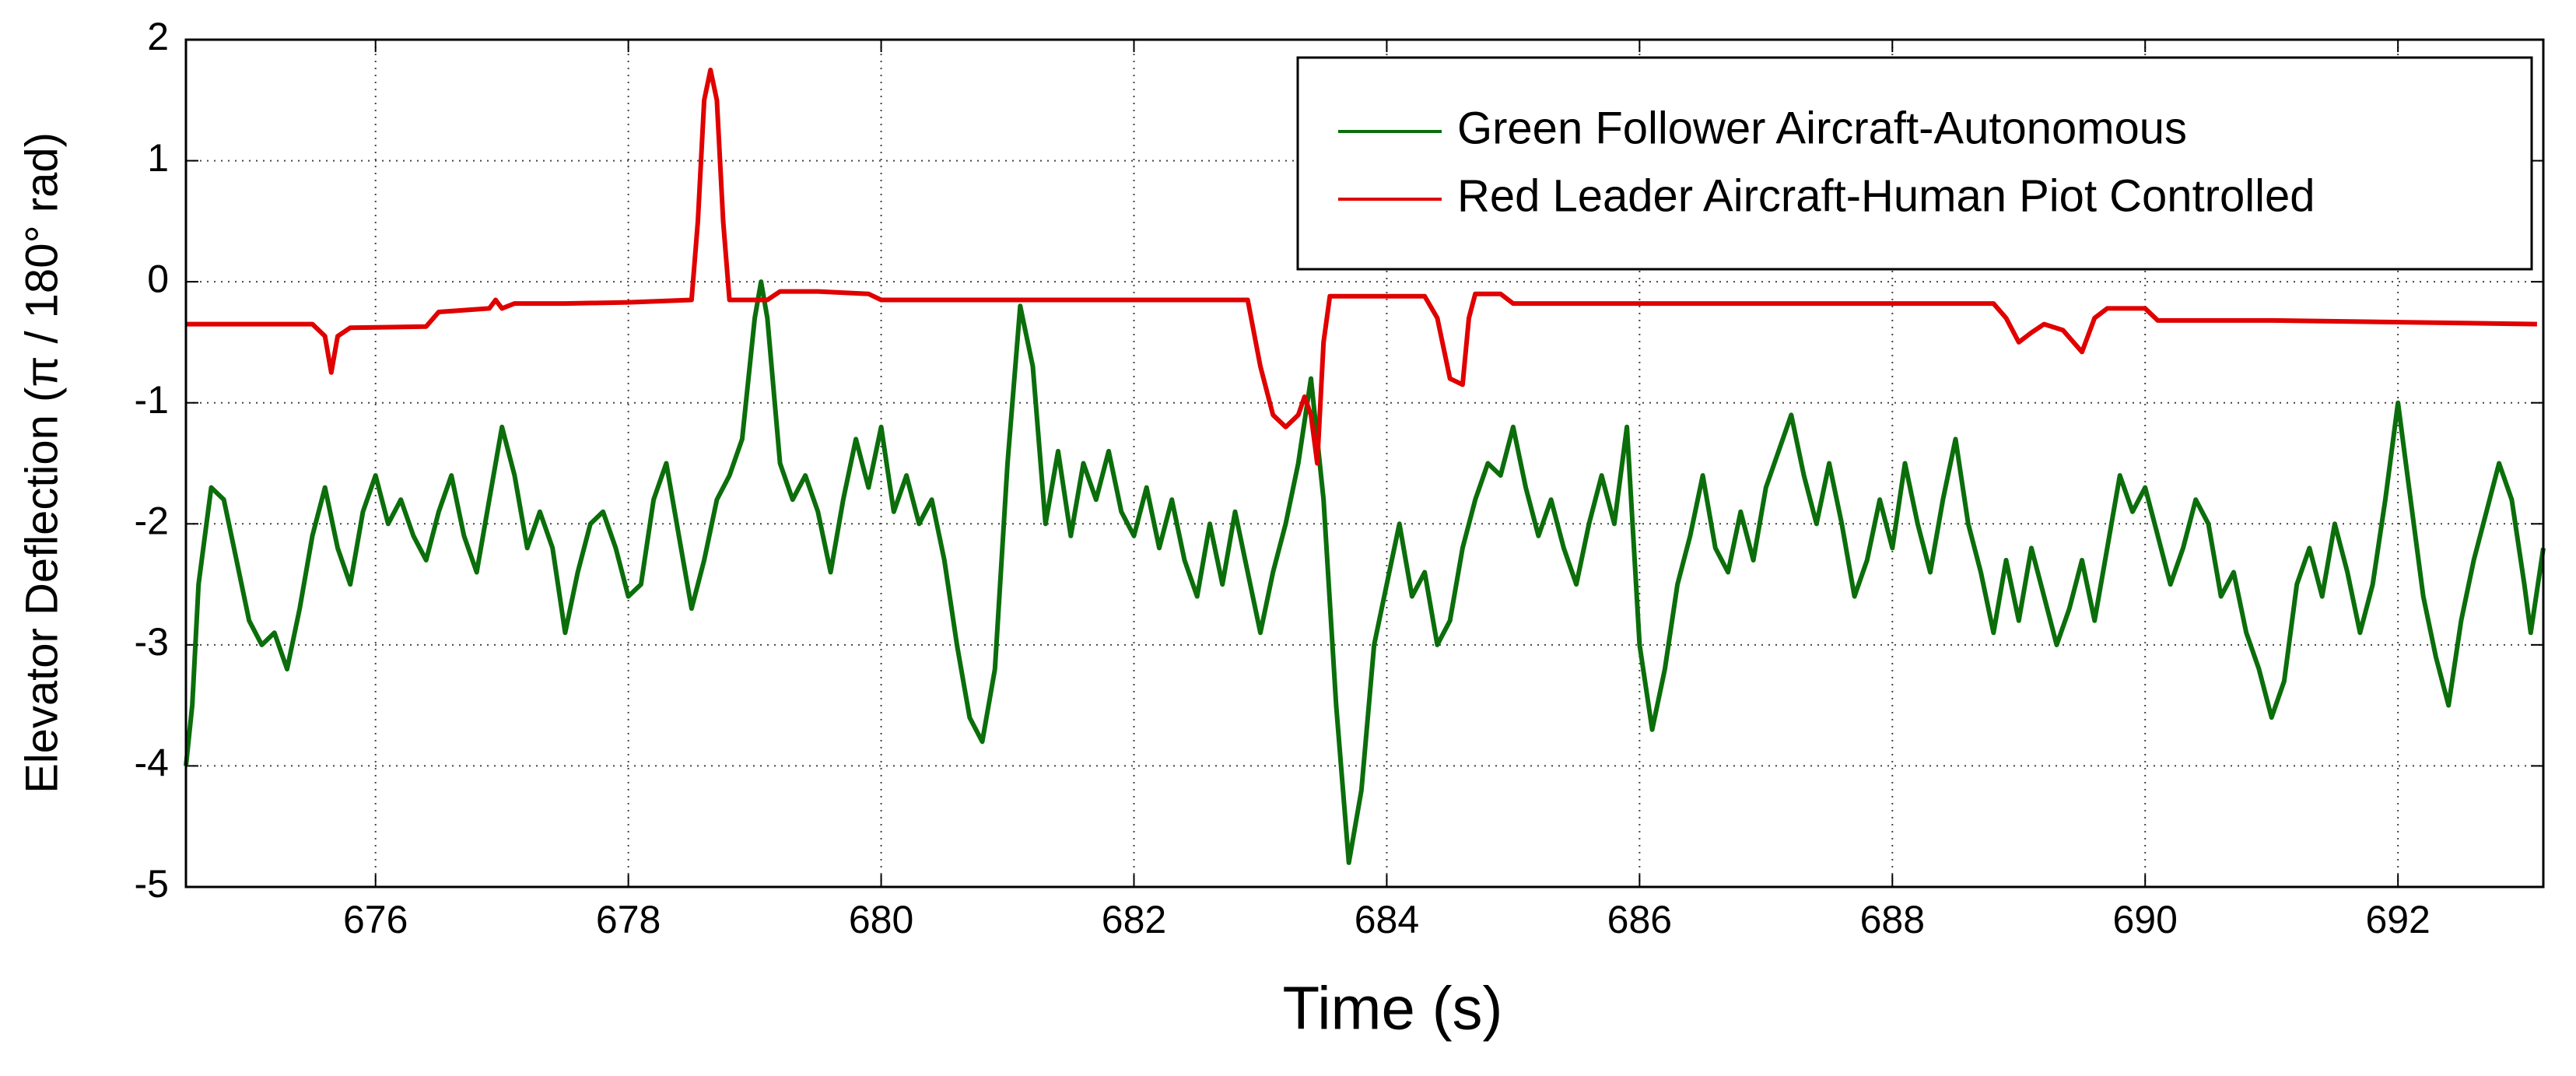 The image size is (2576, 1076). I want to click on x-tick-label: 686, so click(1640, 919).